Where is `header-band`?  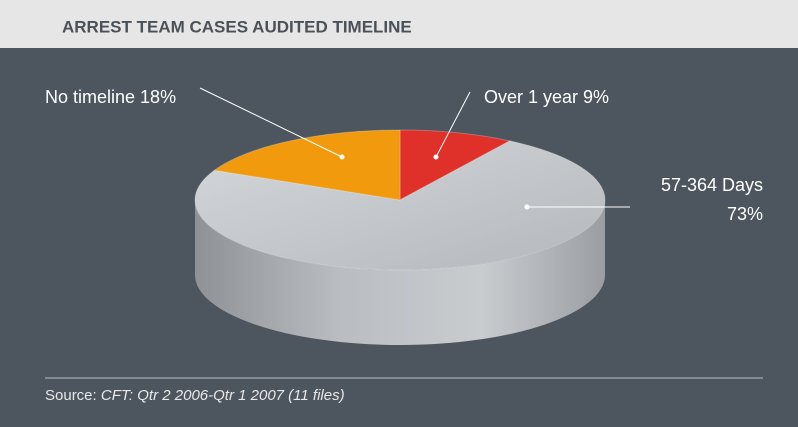
header-band is located at coordinates (399, 24).